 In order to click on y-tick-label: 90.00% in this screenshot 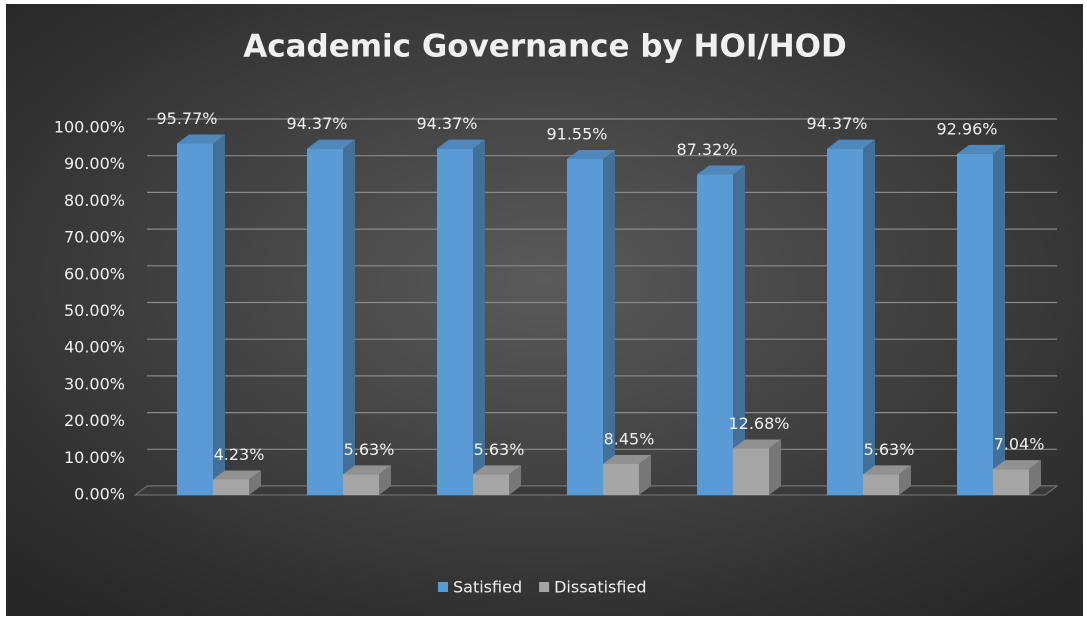, I will do `click(94, 163)`.